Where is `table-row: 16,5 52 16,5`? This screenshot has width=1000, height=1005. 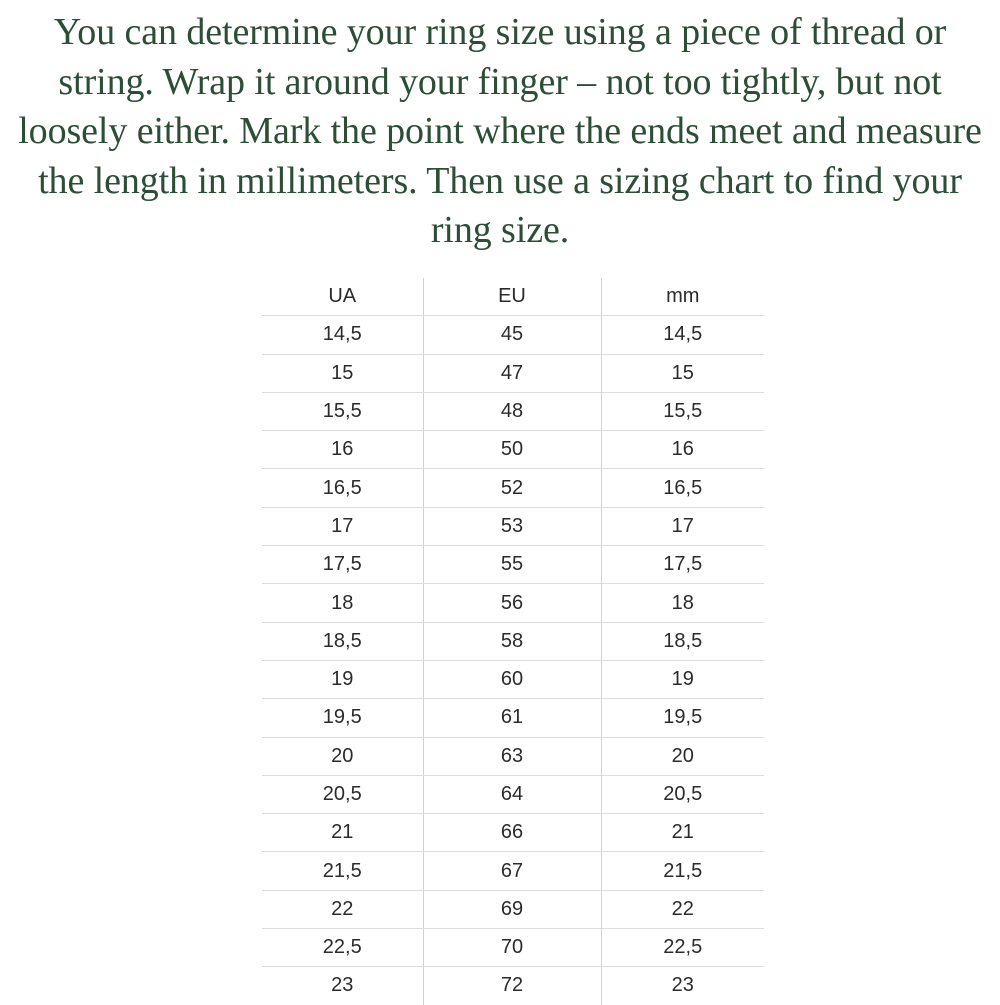
table-row: 16,5 52 16,5 is located at coordinates (513, 488).